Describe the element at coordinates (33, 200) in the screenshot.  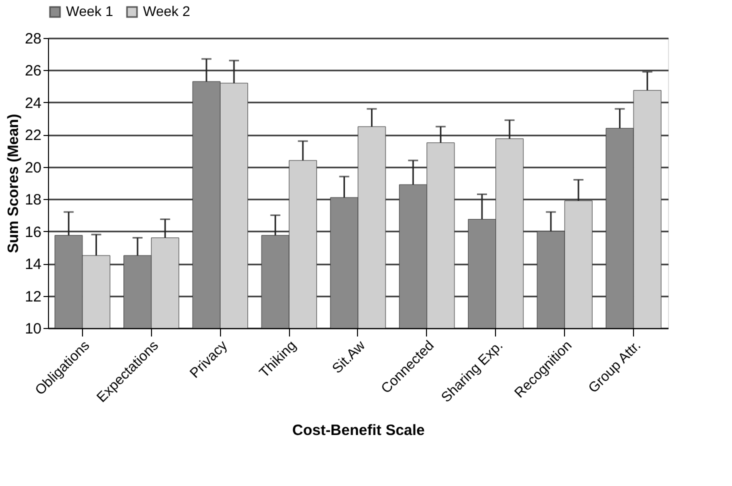
I see `y-tick-label: 18` at that location.